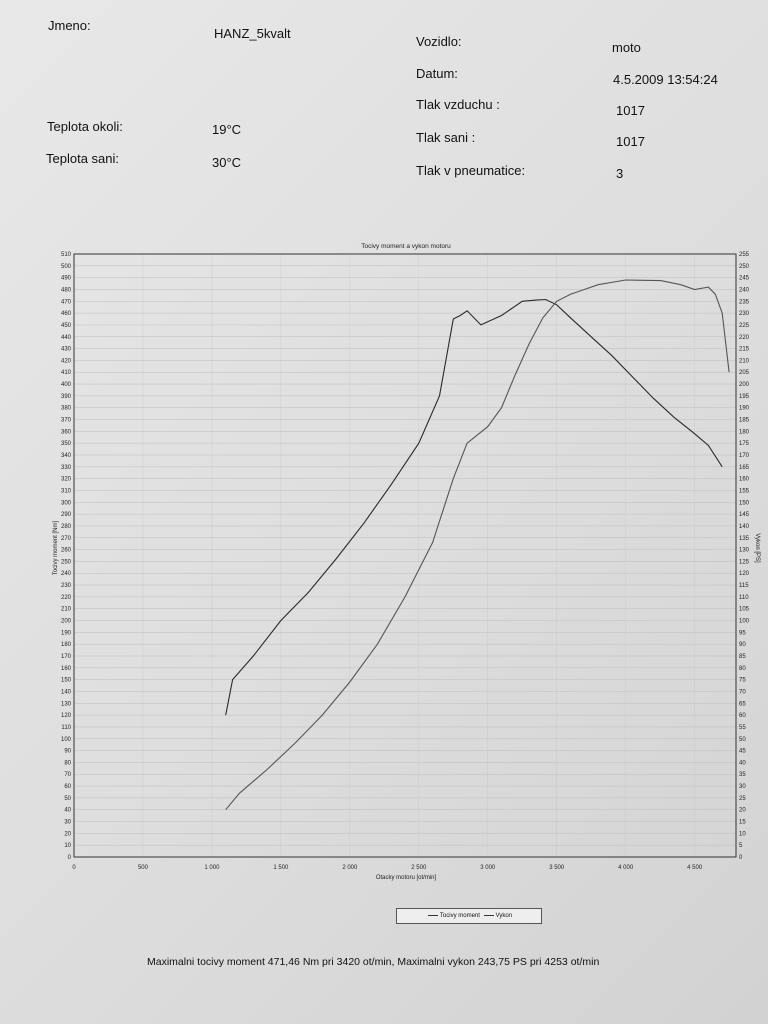 The width and height of the screenshot is (768, 1024). What do you see at coordinates (432, 915) in the screenshot?
I see `legend-swatch-torque` at bounding box center [432, 915].